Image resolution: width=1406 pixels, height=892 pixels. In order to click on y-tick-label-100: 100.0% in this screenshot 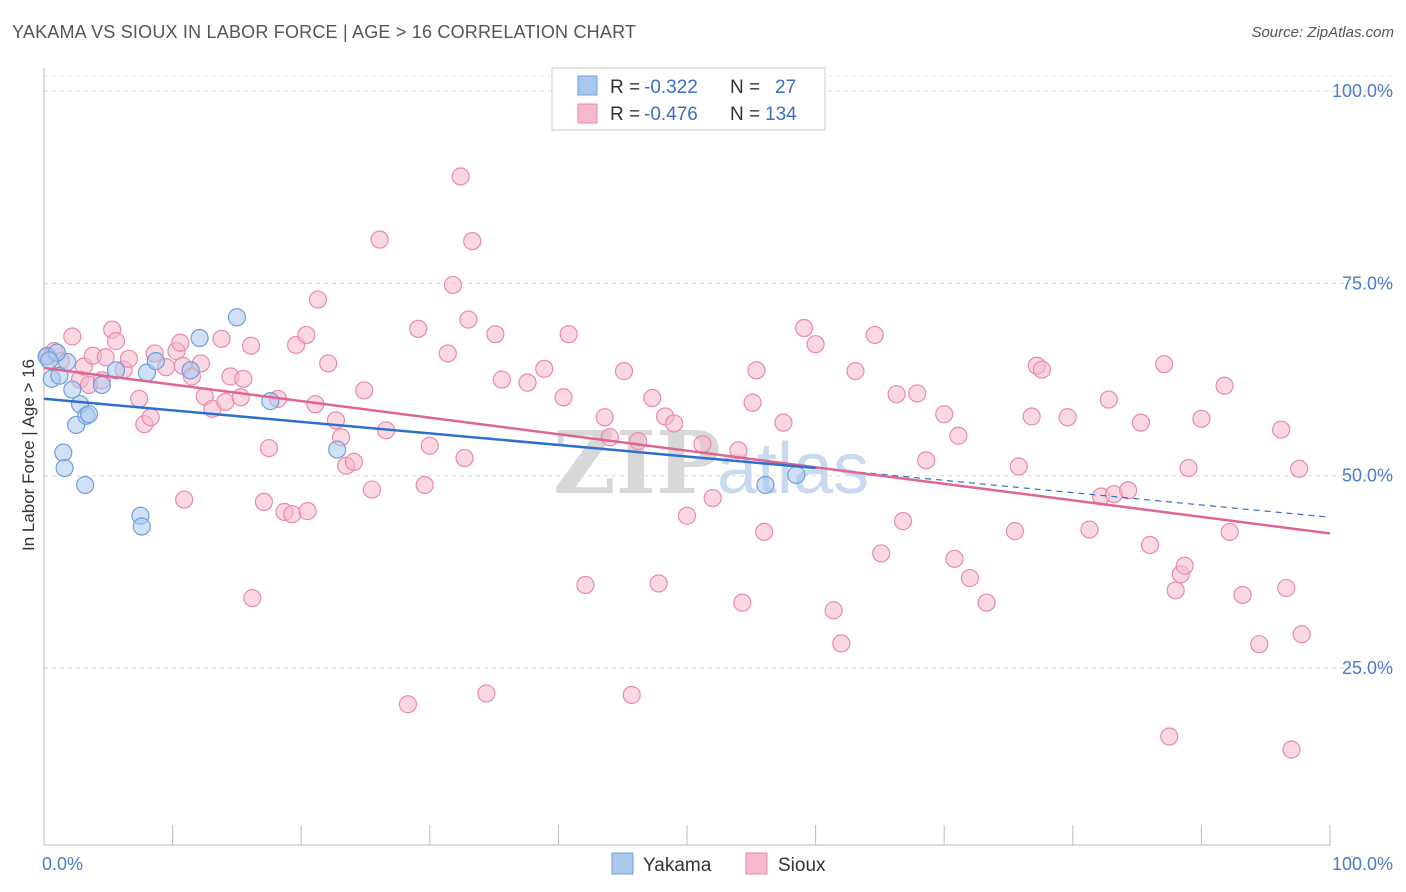, I will do `click(1362, 91)`.